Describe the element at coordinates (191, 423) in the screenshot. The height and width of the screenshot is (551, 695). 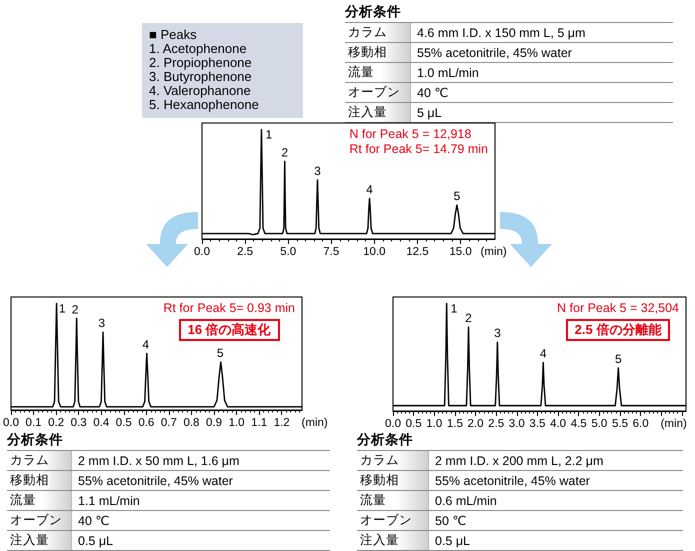
I see `x-tick-label: 0.8` at that location.